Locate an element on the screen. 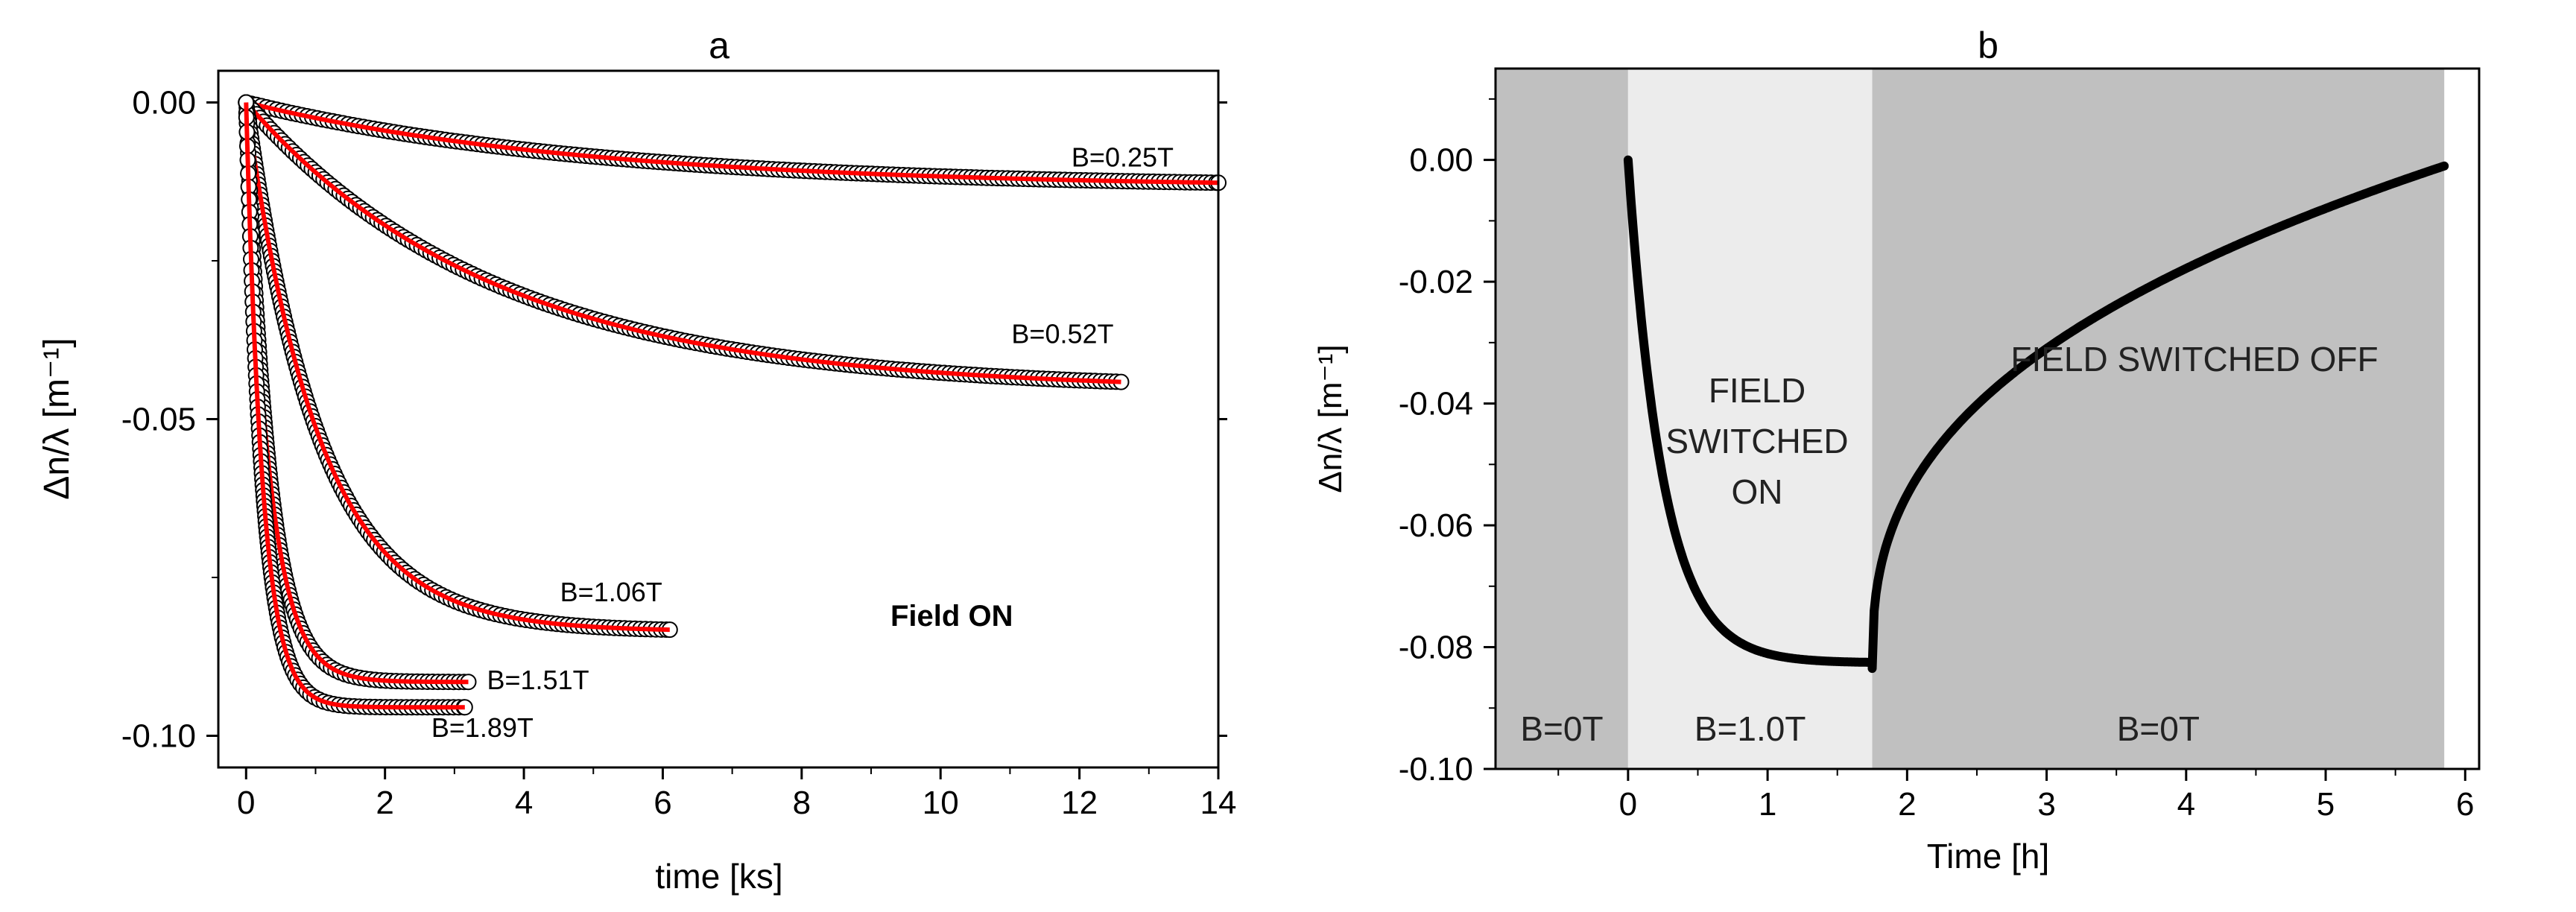 This screenshot has height=912, width=2576. panel-a-y-tick-label-2: -0.10 is located at coordinates (158, 736).